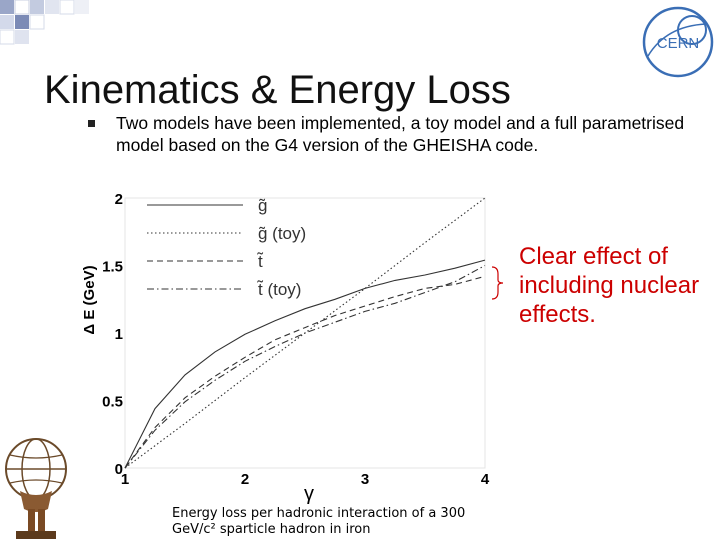  Describe the element at coordinates (89, 299) in the screenshot. I see `y-axis-label: Δ E (GeV)` at that location.